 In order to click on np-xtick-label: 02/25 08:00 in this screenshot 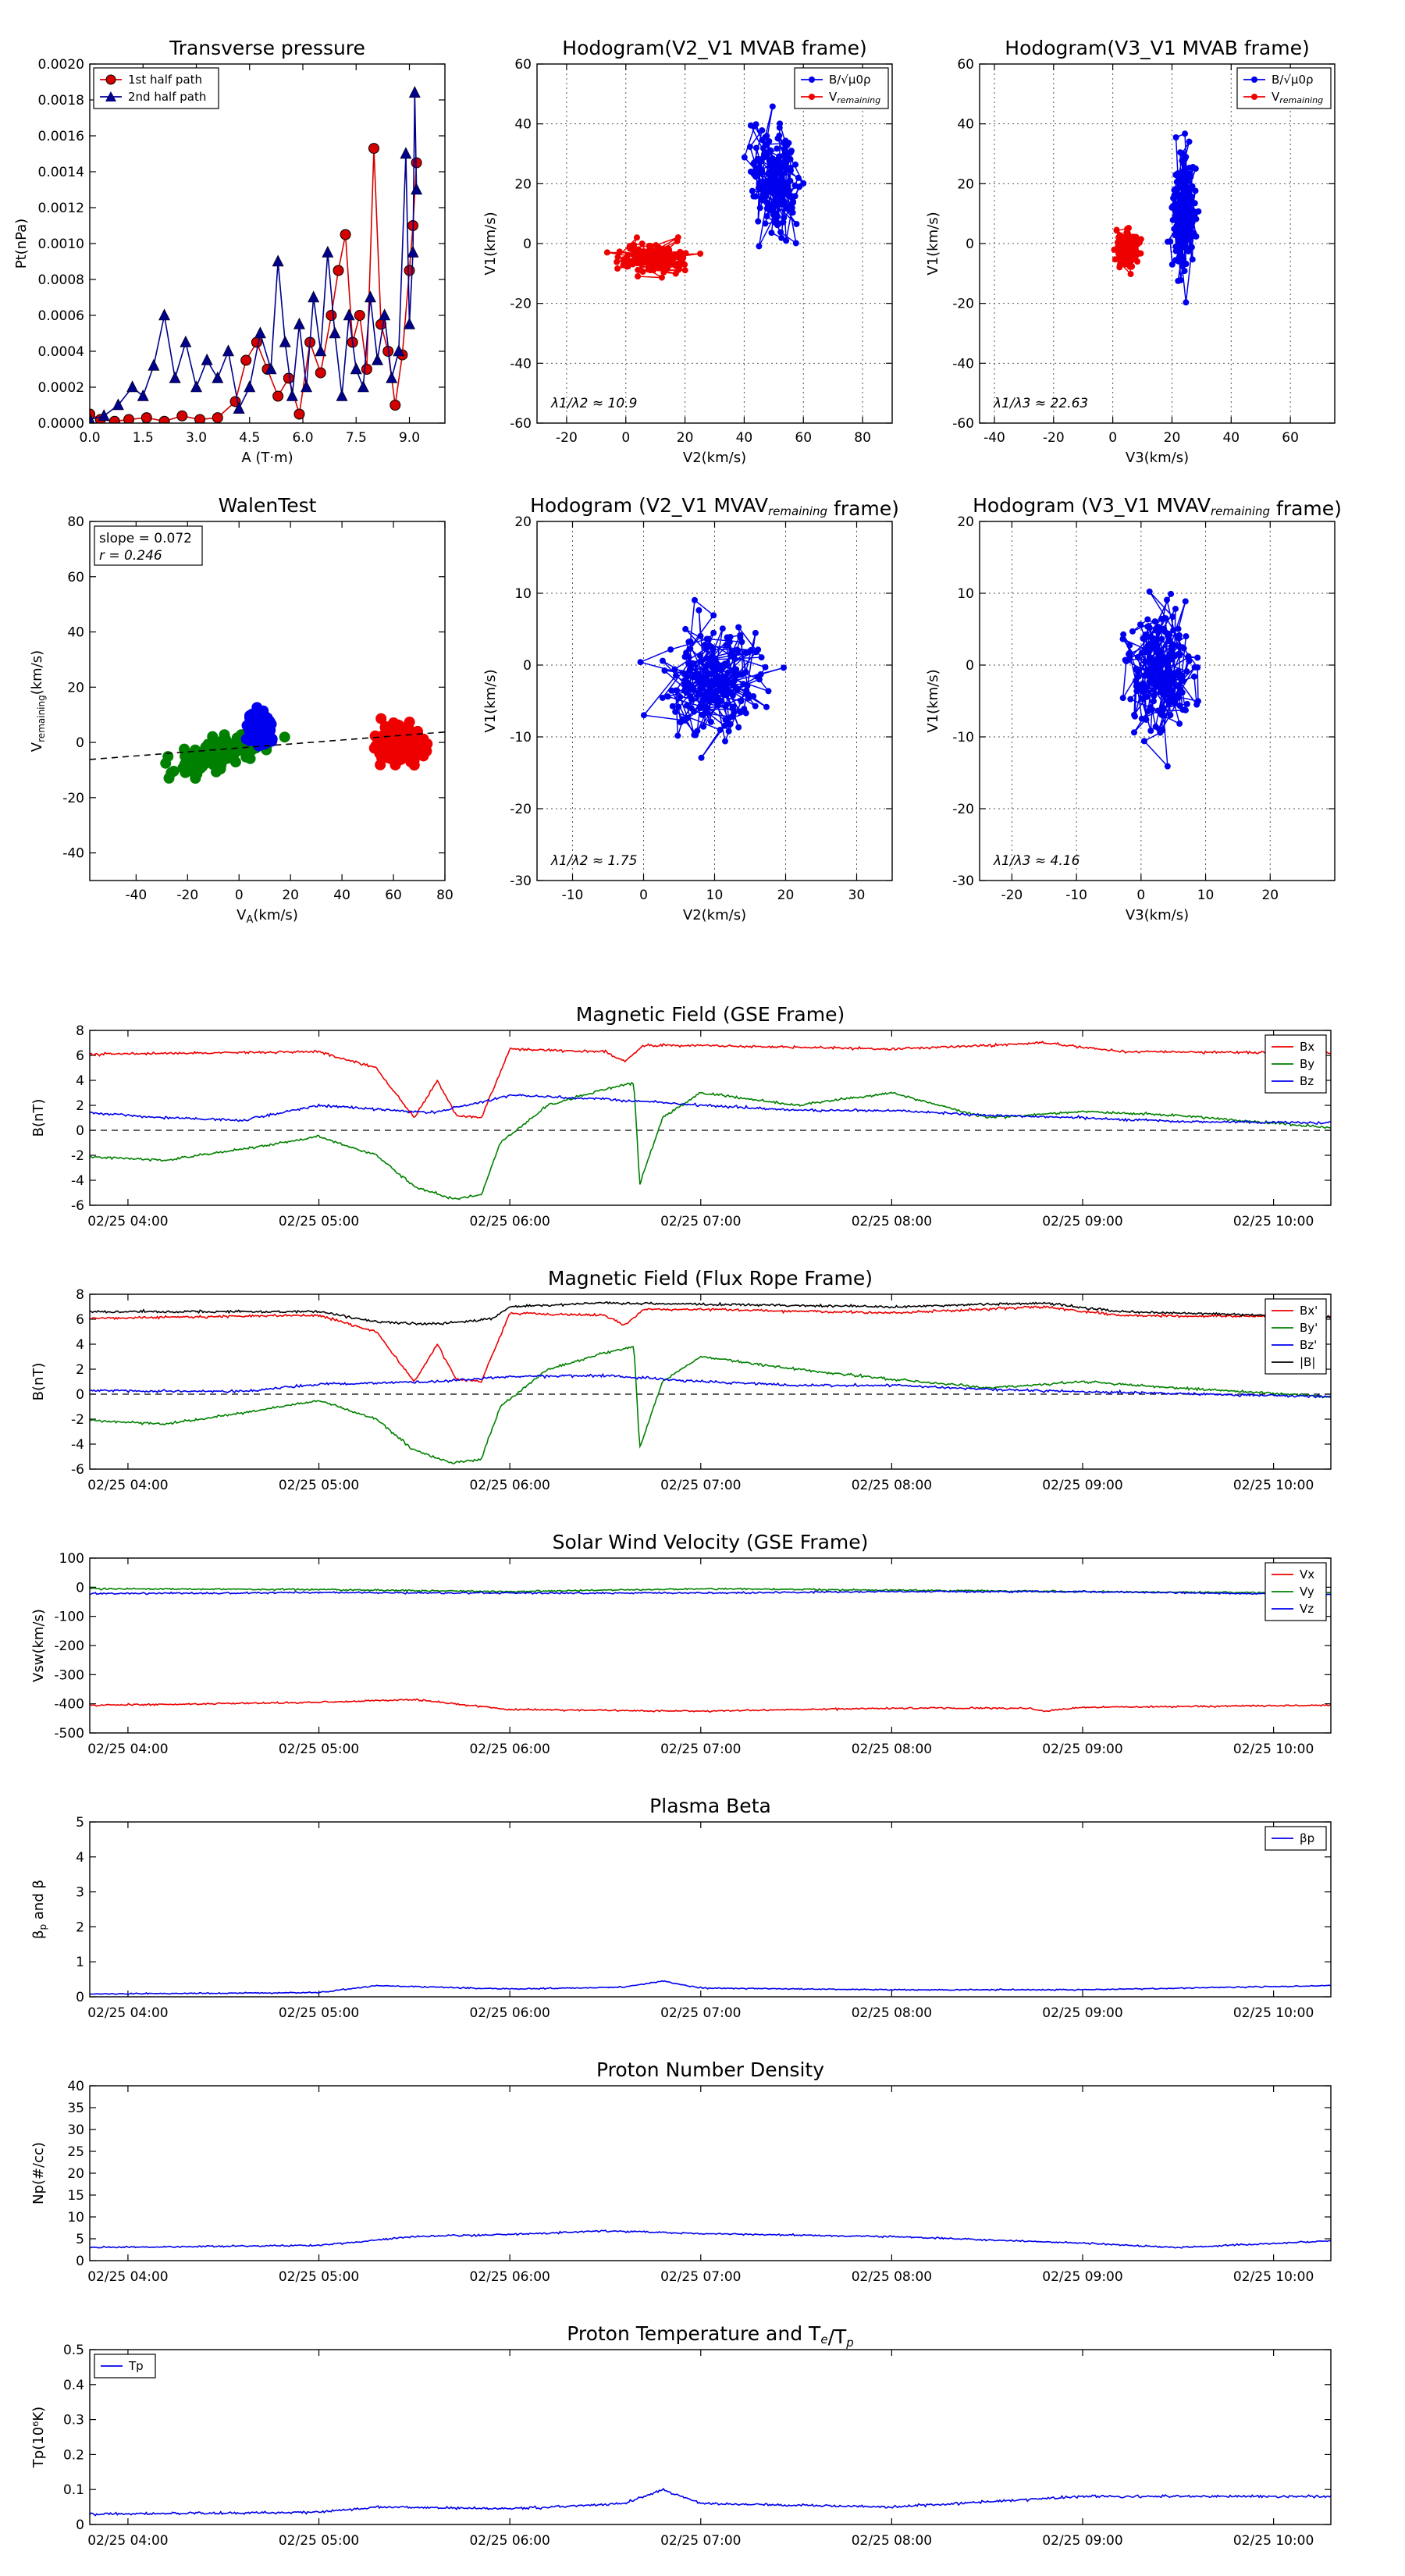, I will do `click(892, 2277)`.